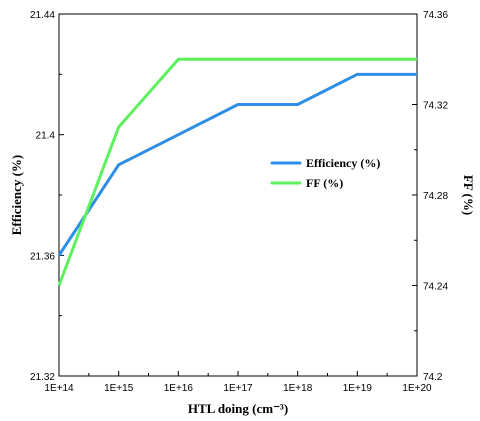 This screenshot has width=480, height=421. Describe the element at coordinates (433, 377) in the screenshot. I see `y2-tick-label: 74.2` at that location.